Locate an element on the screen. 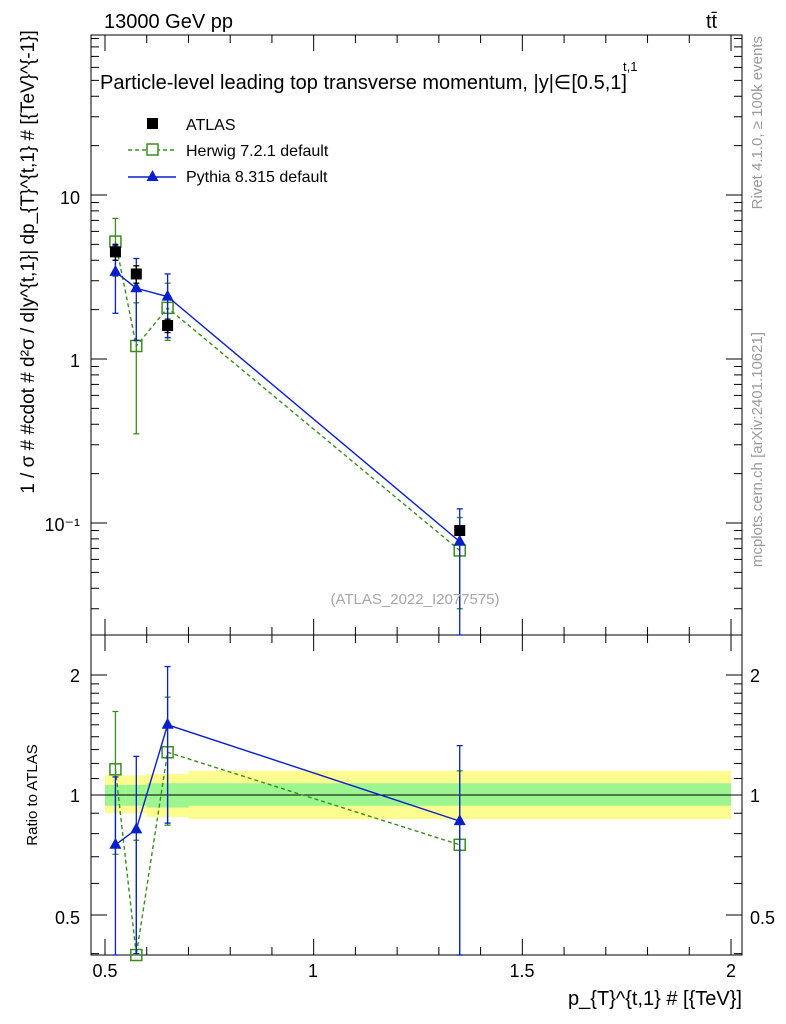 This screenshot has width=786, height=1024. x-tick-labels: 0.5 1 1.5 2 is located at coordinates (414, 971).